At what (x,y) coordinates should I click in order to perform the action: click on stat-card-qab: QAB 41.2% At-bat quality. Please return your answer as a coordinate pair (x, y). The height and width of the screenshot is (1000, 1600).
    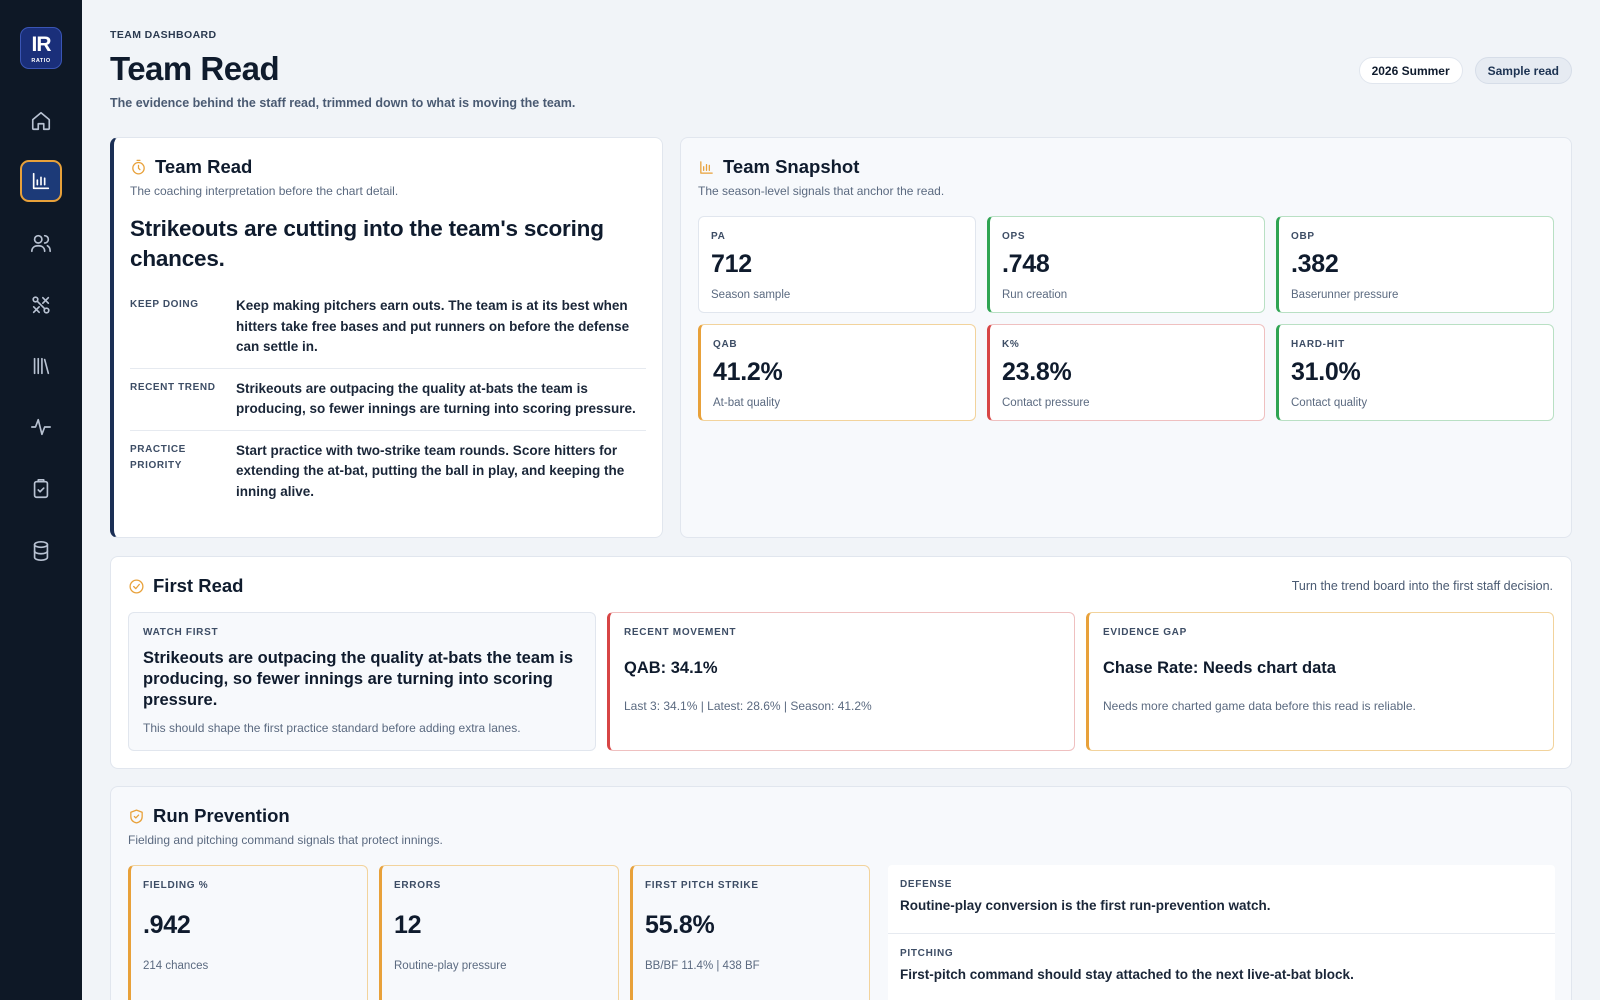
    Looking at the image, I should click on (837, 372).